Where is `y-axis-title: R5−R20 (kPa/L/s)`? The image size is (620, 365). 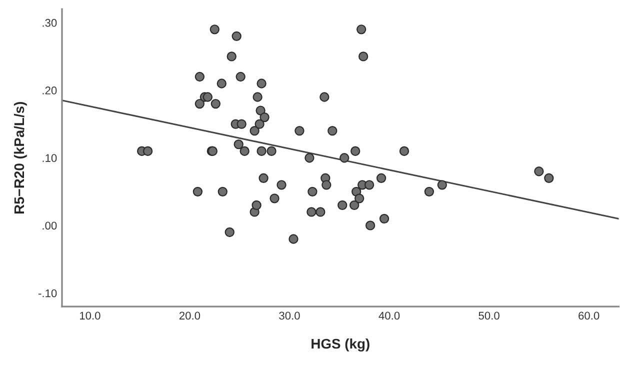 y-axis-title: R5−R20 (kPa/L/s) is located at coordinates (20, 158).